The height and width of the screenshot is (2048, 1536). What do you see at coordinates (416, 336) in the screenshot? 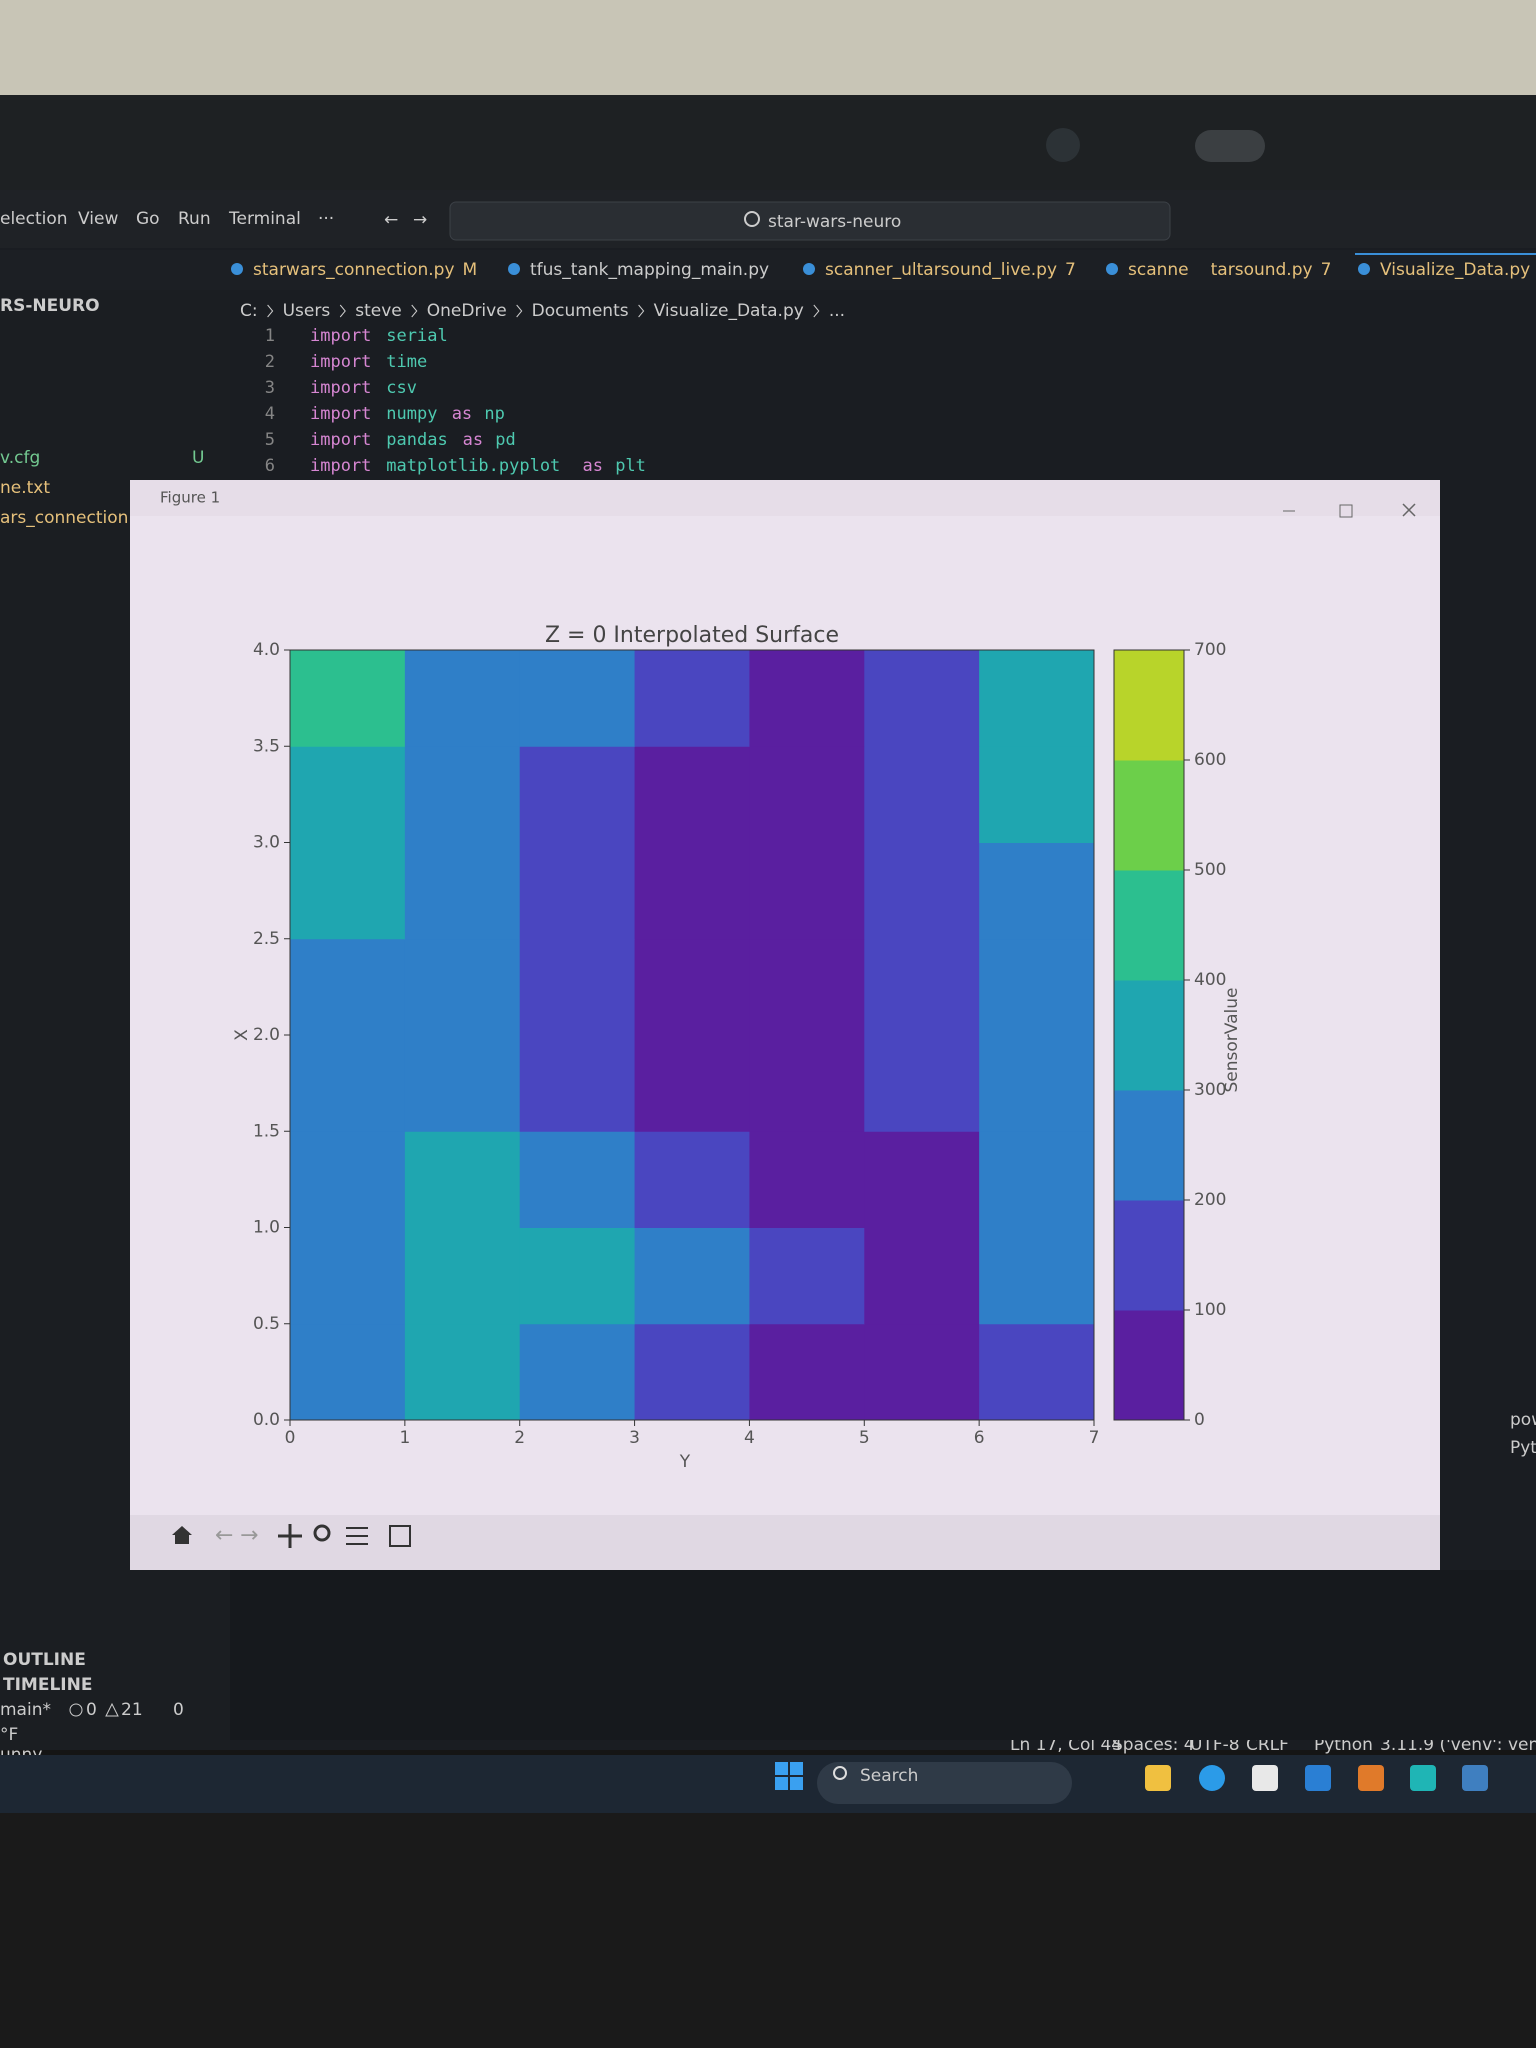
I see `code-token: serial` at bounding box center [416, 336].